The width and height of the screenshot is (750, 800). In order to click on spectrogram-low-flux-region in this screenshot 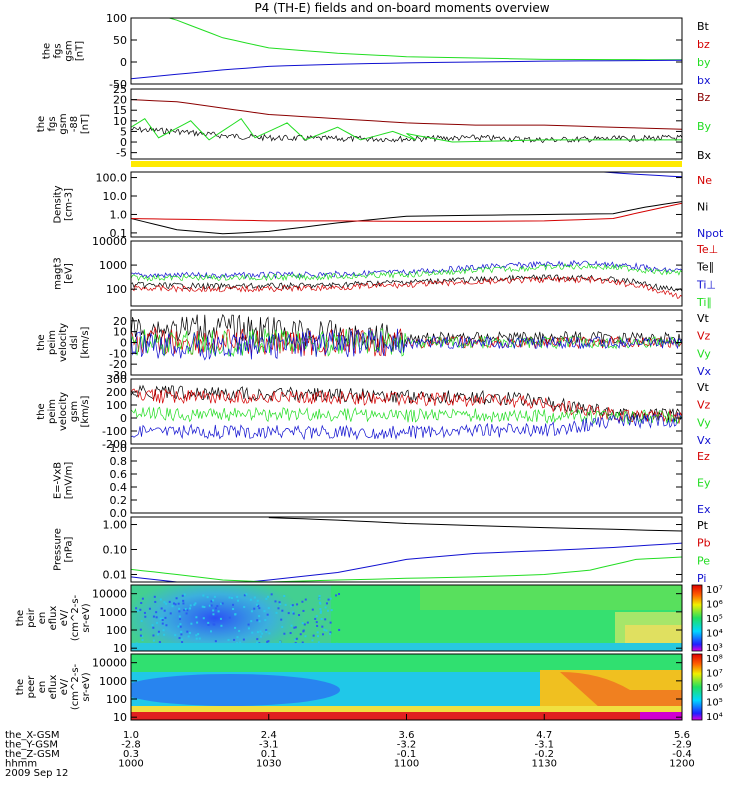, I will do `click(235, 690)`.